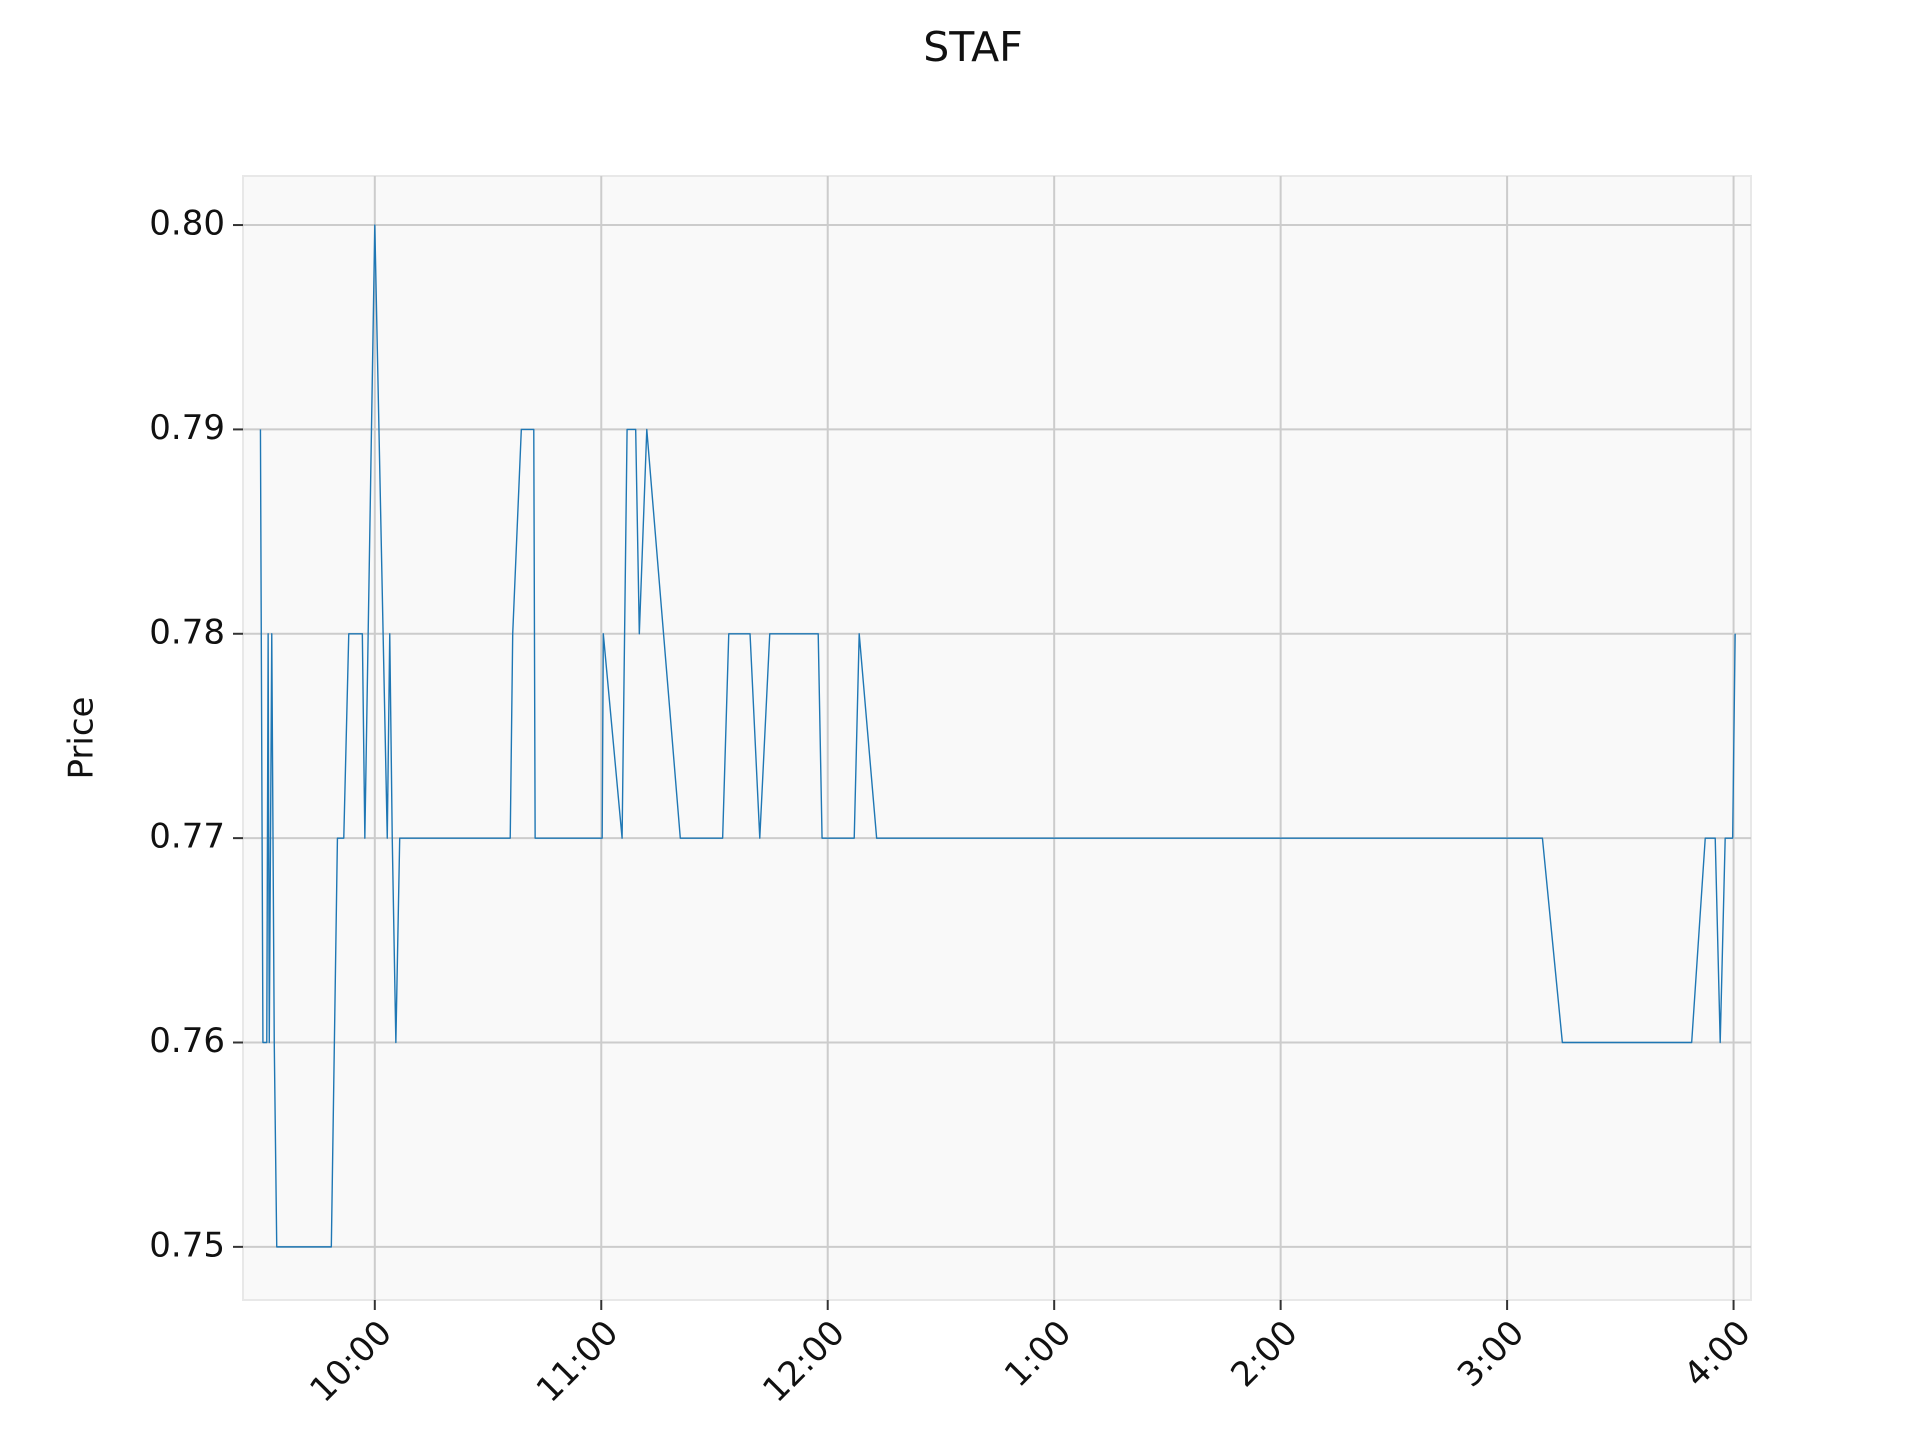  Describe the element at coordinates (187, 428) in the screenshot. I see `y-tick-label: 0.79` at that location.